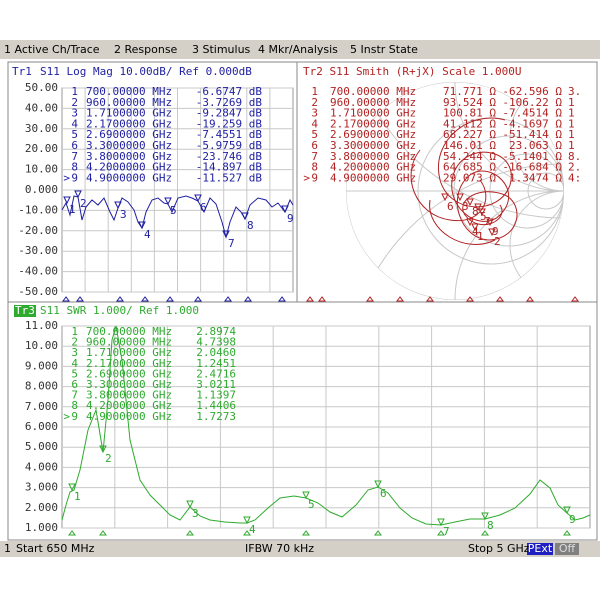 Image resolution: width=600 pixels, height=600 pixels. I want to click on marker-cell: 4.9000000 GHz, so click(129, 416).